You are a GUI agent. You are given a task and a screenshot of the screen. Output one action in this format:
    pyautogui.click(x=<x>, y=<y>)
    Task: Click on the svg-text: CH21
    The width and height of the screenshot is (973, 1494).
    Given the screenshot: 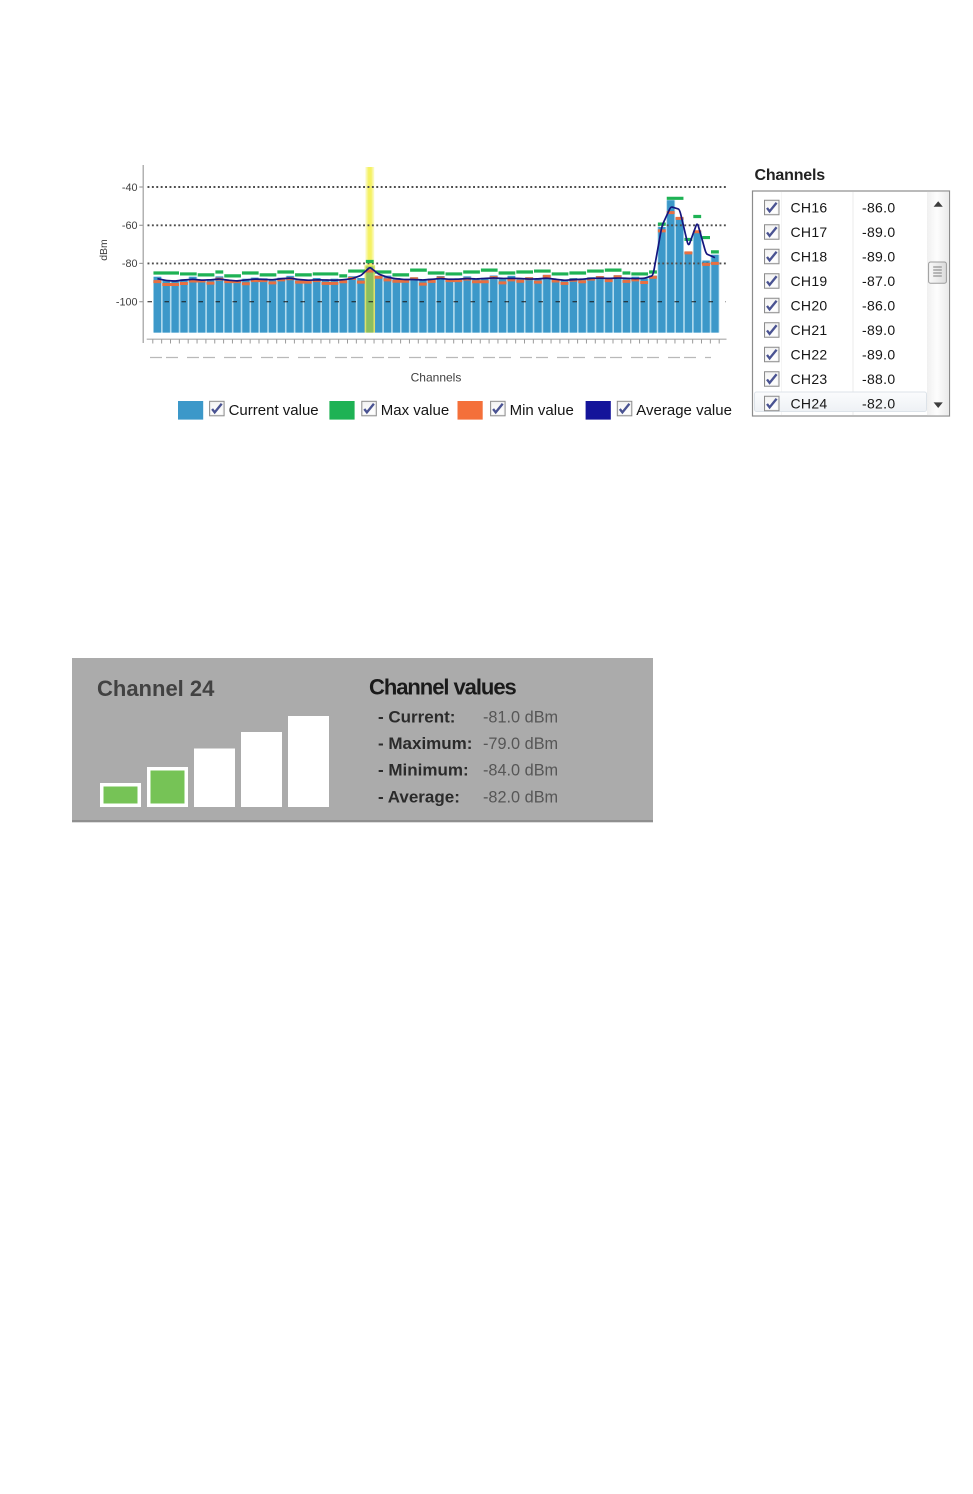 What is the action you would take?
    pyautogui.click(x=809, y=330)
    